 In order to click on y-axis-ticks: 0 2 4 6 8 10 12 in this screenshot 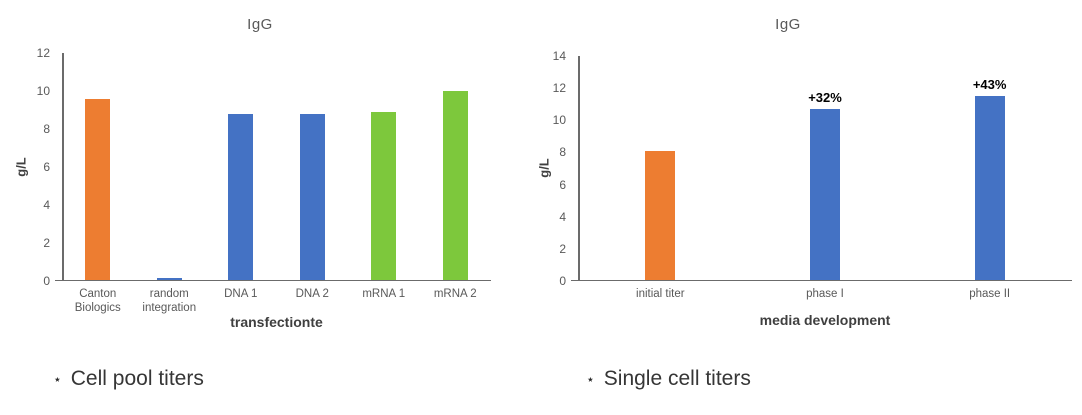, I will do `click(28, 167)`.